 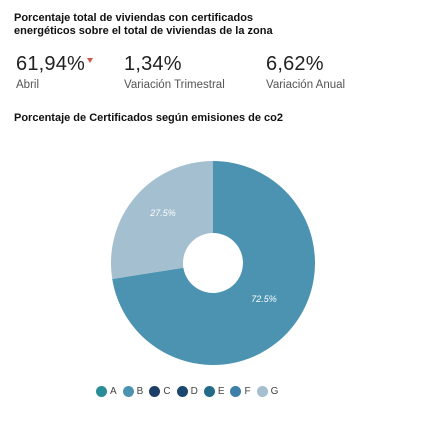 I want to click on chart-legend: A B C D E F G, so click(x=190, y=391).